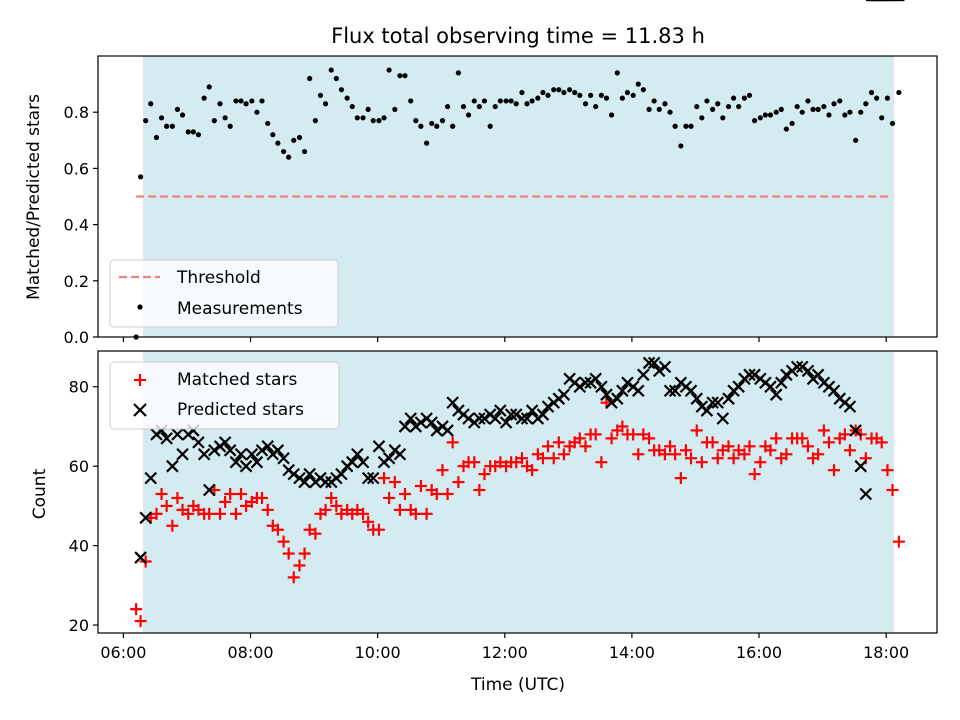 The height and width of the screenshot is (720, 960). Describe the element at coordinates (759, 652) in the screenshot. I see `x-tick-label: 16:00` at that location.